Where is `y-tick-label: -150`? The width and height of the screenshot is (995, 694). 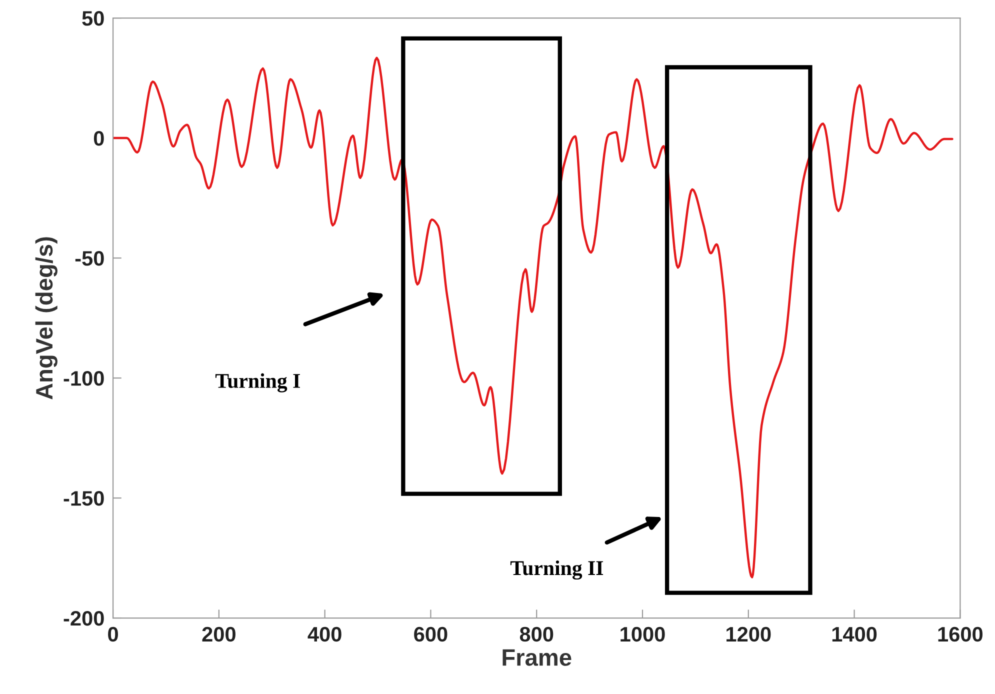
y-tick-label: -150 is located at coordinates (84, 498).